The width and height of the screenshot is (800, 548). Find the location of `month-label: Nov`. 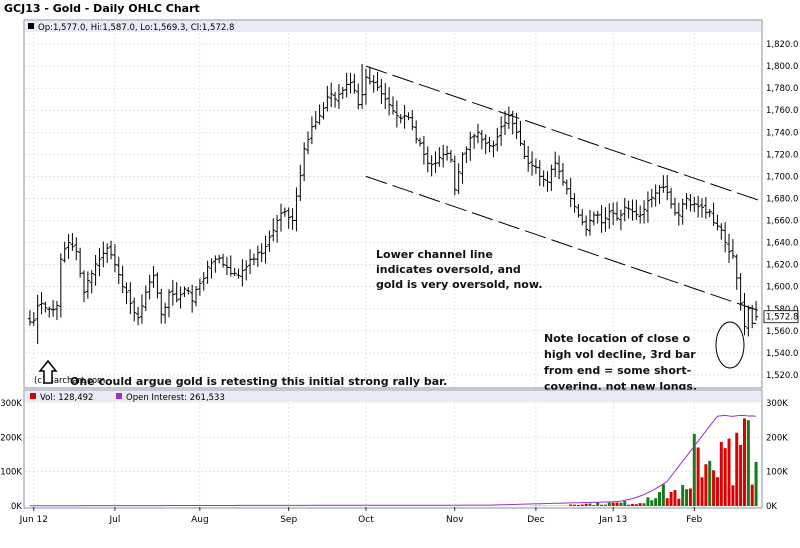

month-label: Nov is located at coordinates (455, 520).